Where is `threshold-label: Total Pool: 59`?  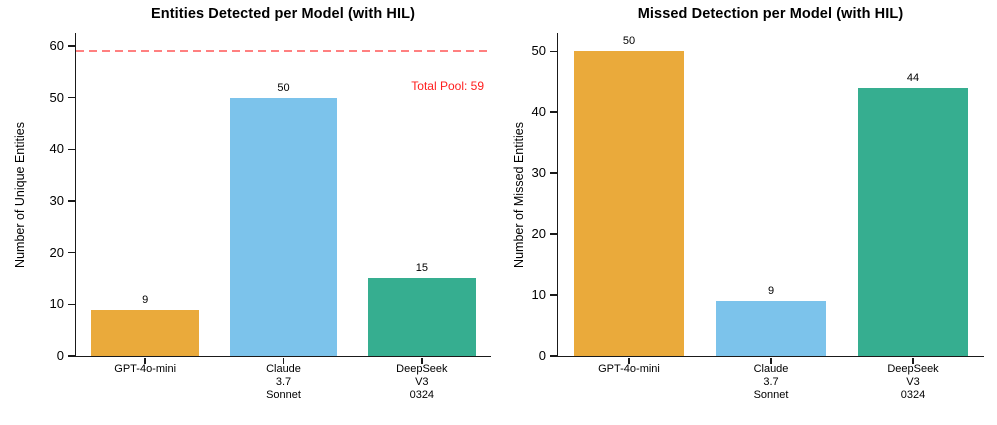 threshold-label: Total Pool: 59 is located at coordinates (447, 86).